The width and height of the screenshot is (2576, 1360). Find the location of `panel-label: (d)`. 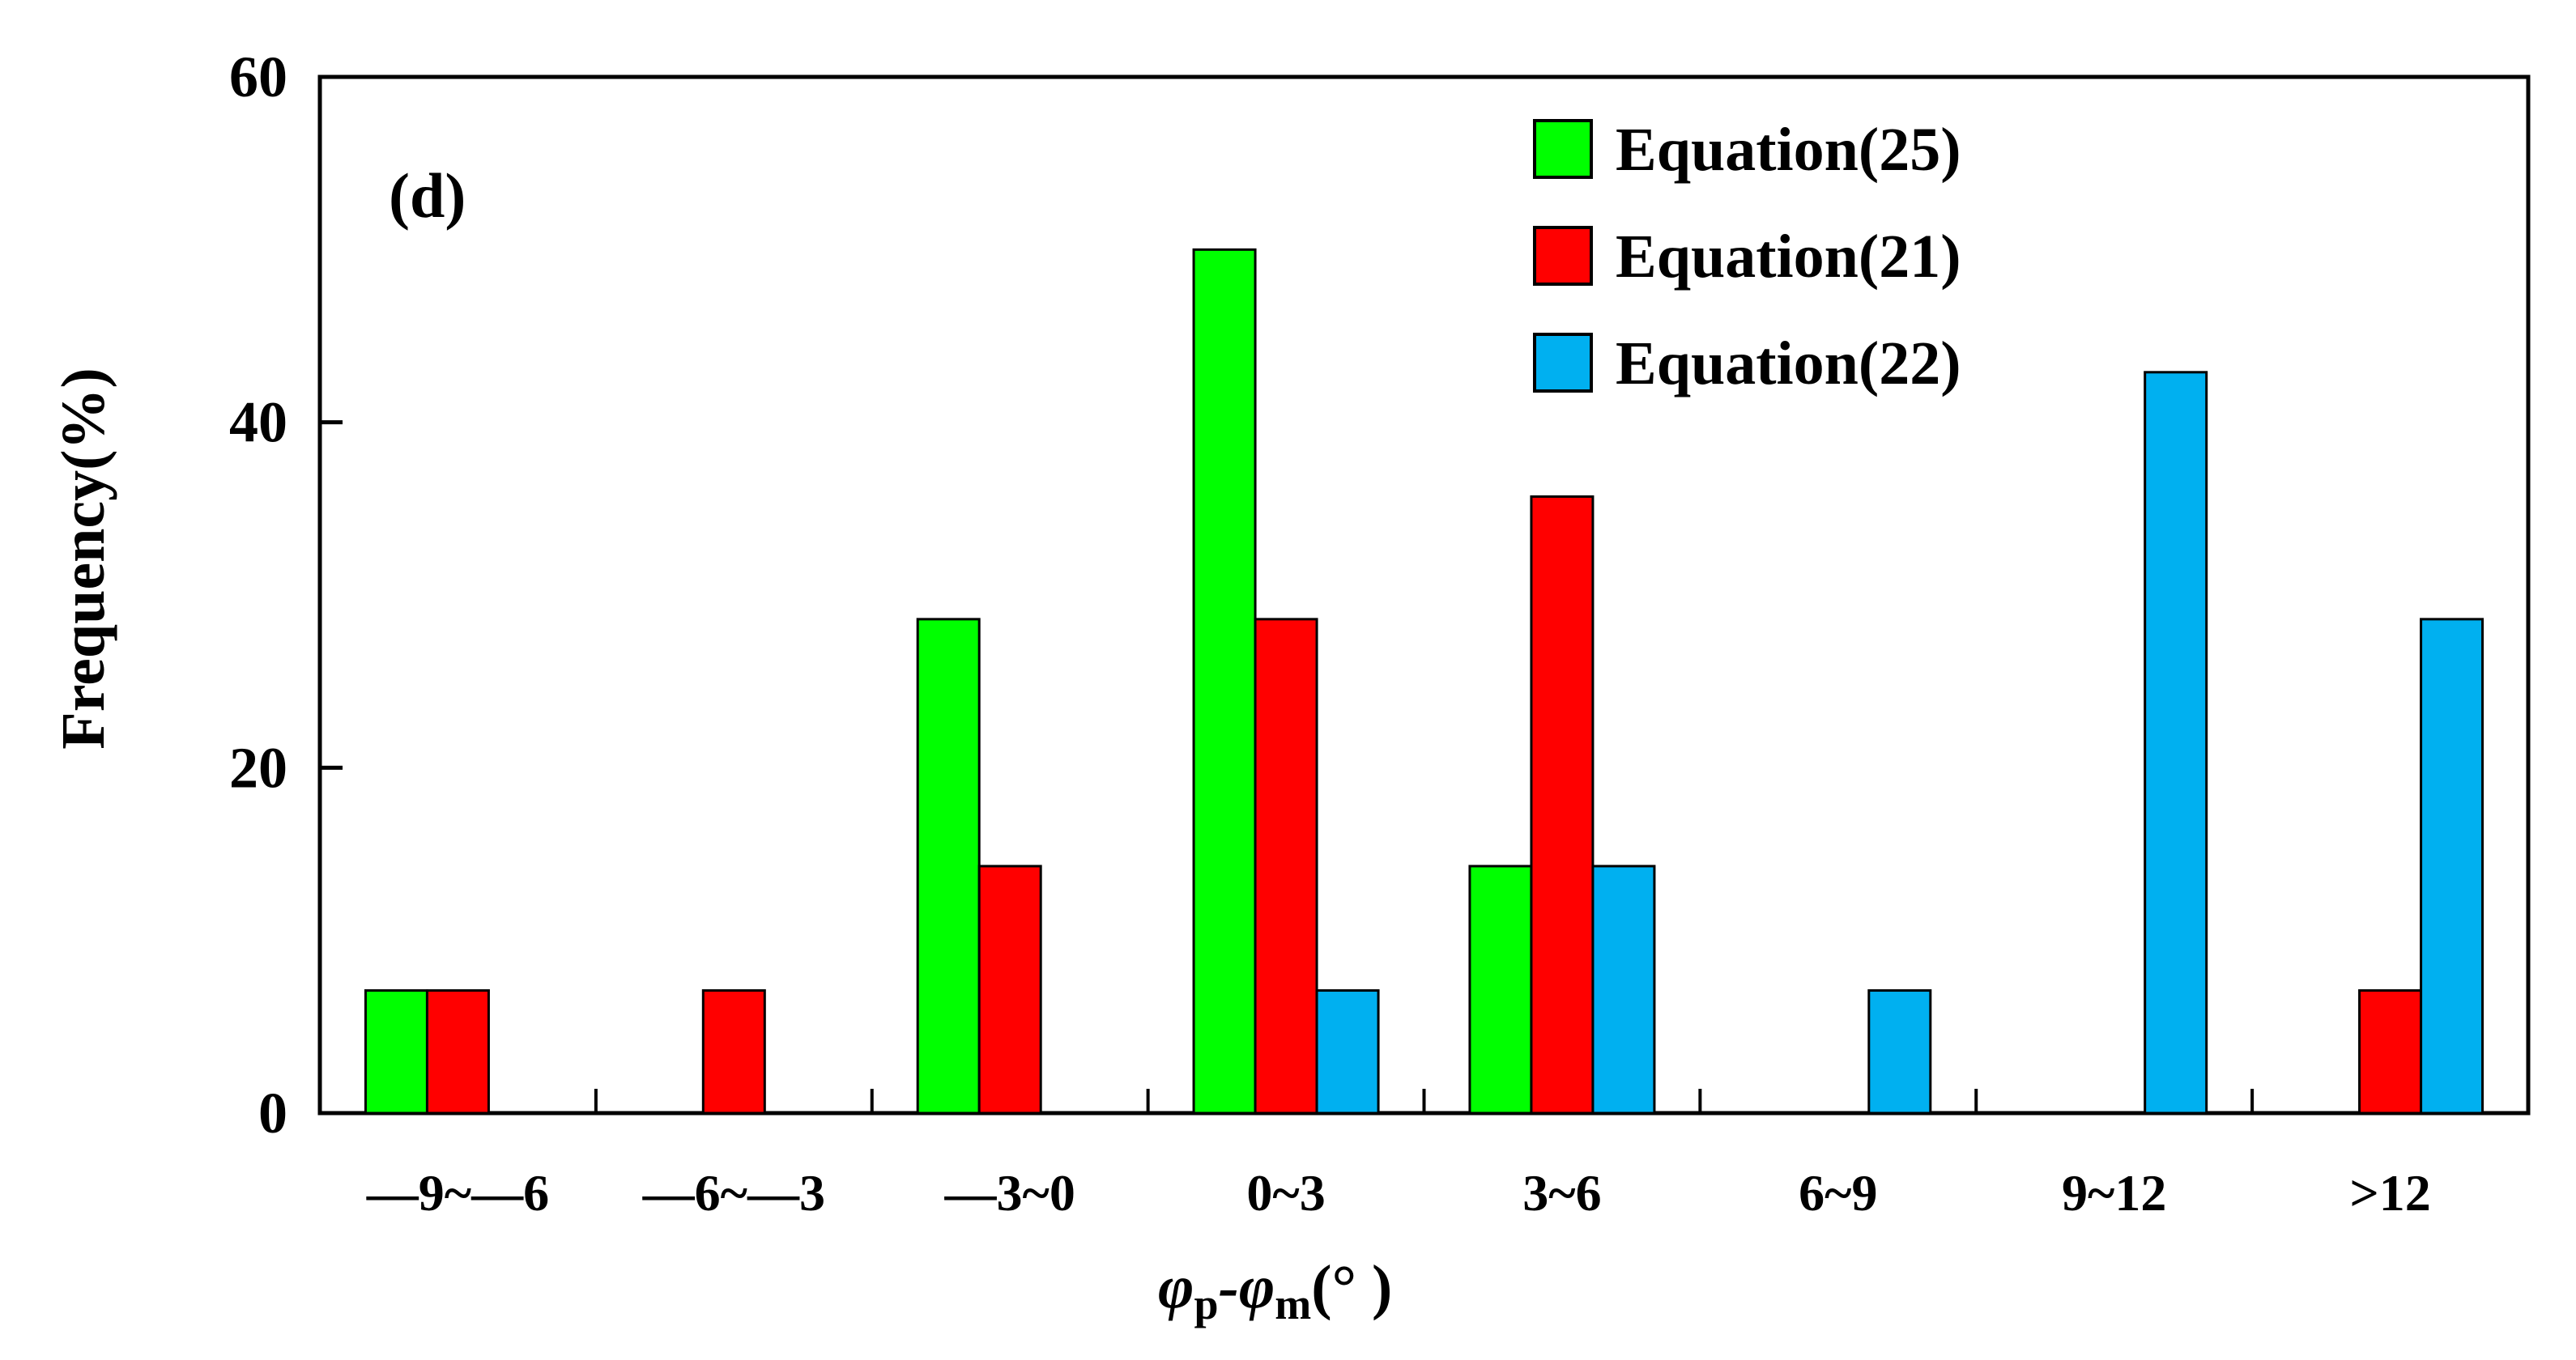

panel-label: (d) is located at coordinates (427, 195).